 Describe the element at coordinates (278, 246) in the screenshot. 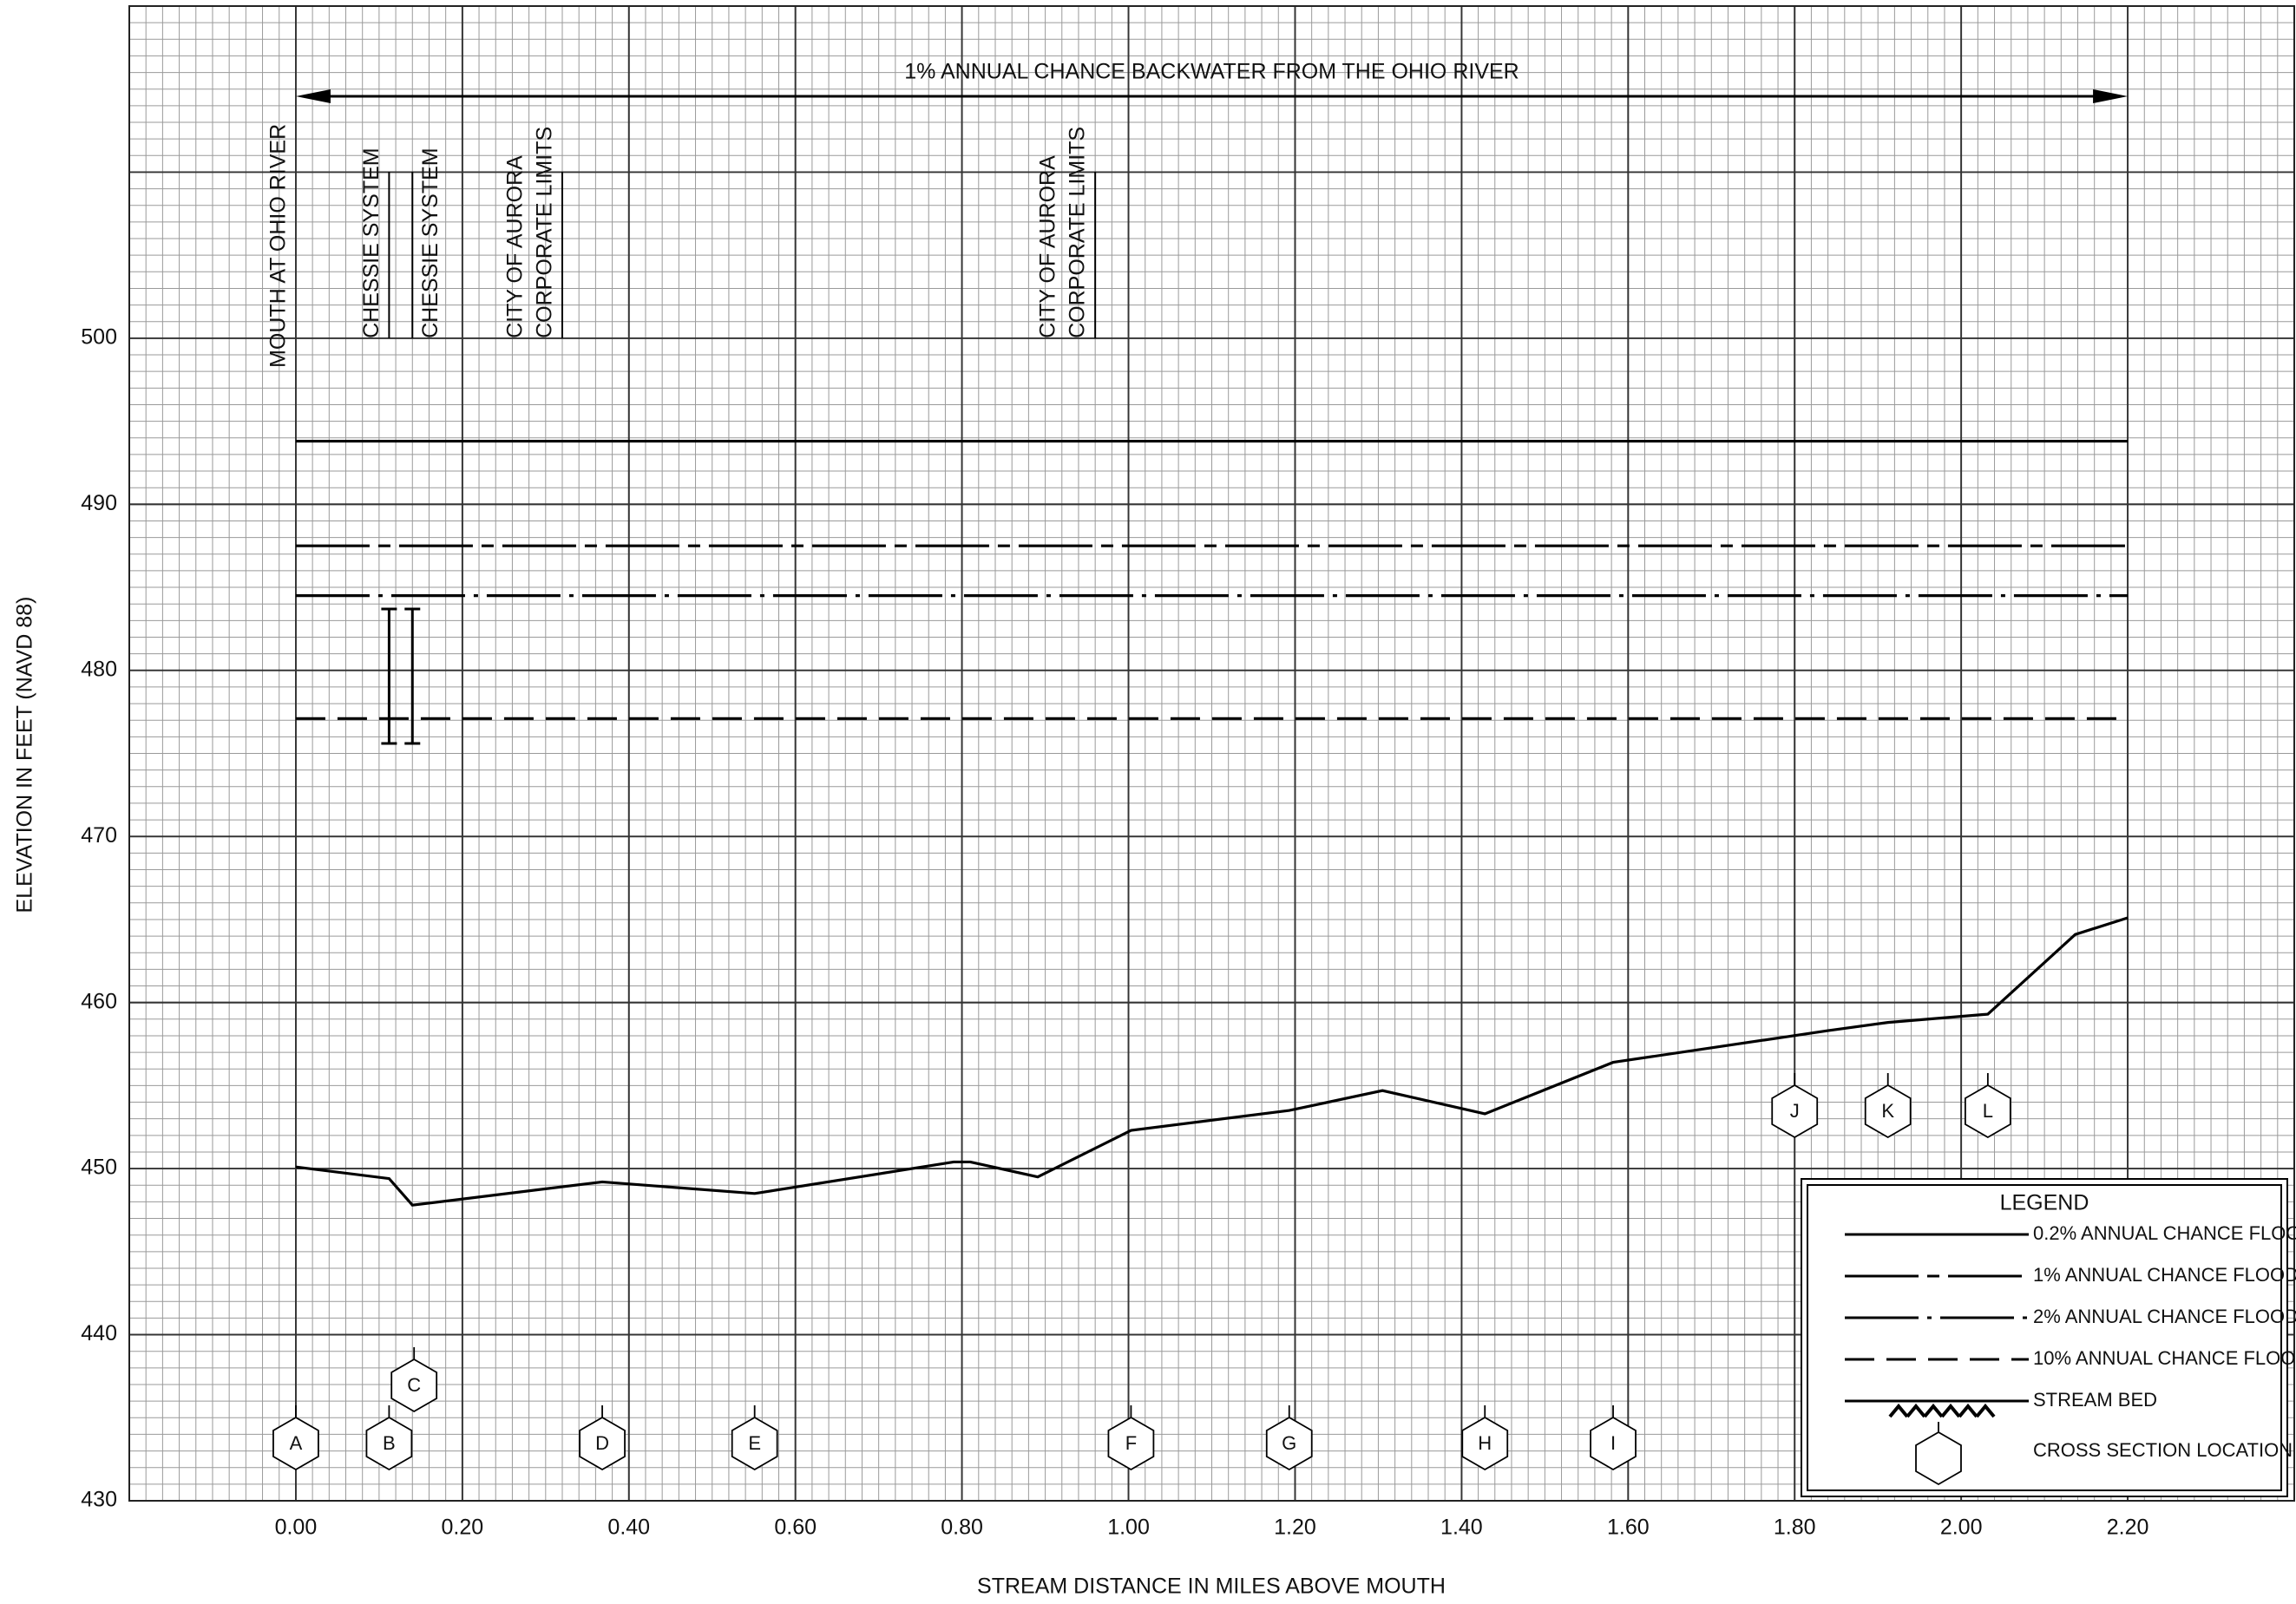

I see `annotation-text: MOUTH AT OHIO RIVER` at that location.